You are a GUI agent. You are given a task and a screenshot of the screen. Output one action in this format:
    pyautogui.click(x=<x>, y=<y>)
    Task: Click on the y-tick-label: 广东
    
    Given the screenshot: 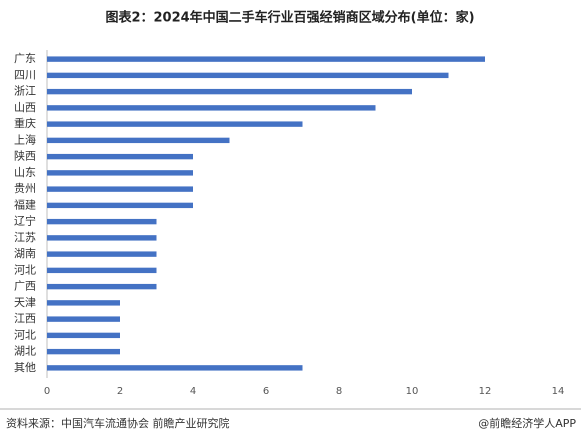 What is the action you would take?
    pyautogui.click(x=25, y=58)
    